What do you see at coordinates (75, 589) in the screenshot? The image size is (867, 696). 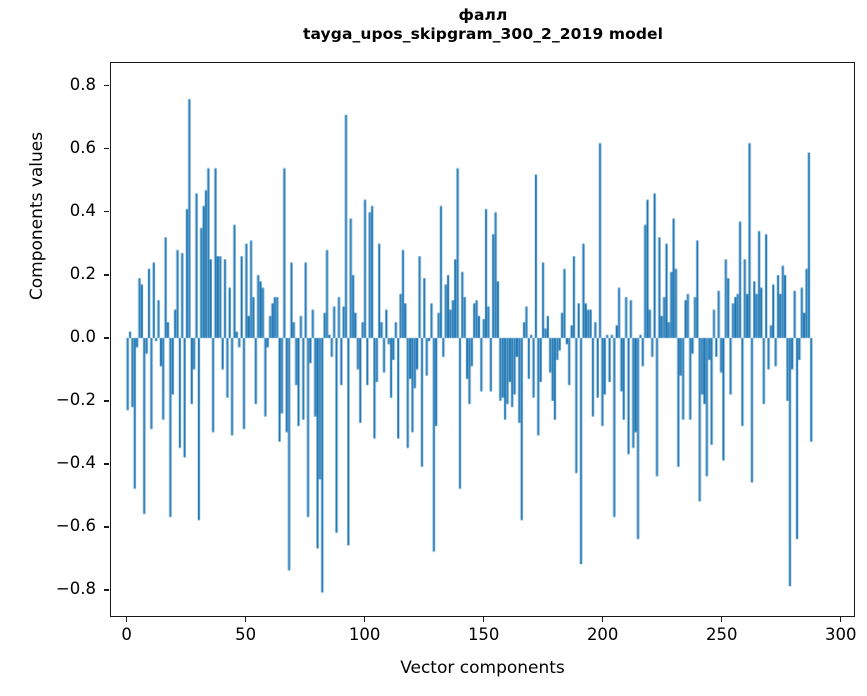 I see `y-tick-label: −0.8` at bounding box center [75, 589].